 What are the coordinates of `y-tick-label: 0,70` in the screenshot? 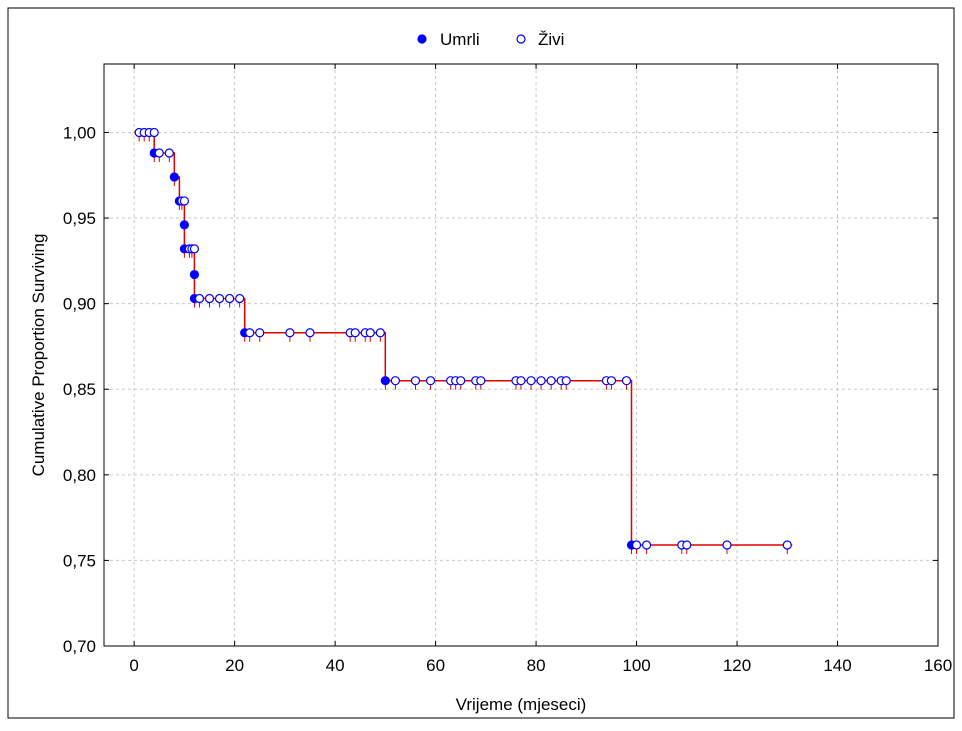 It's located at (79, 646).